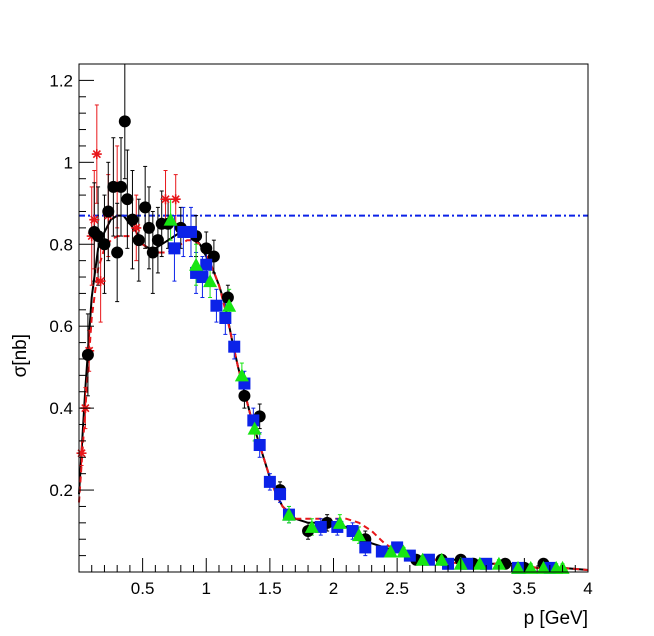 This screenshot has height=636, width=654. Describe the element at coordinates (61, 80) in the screenshot. I see `y-tick-label: 1.2` at that location.